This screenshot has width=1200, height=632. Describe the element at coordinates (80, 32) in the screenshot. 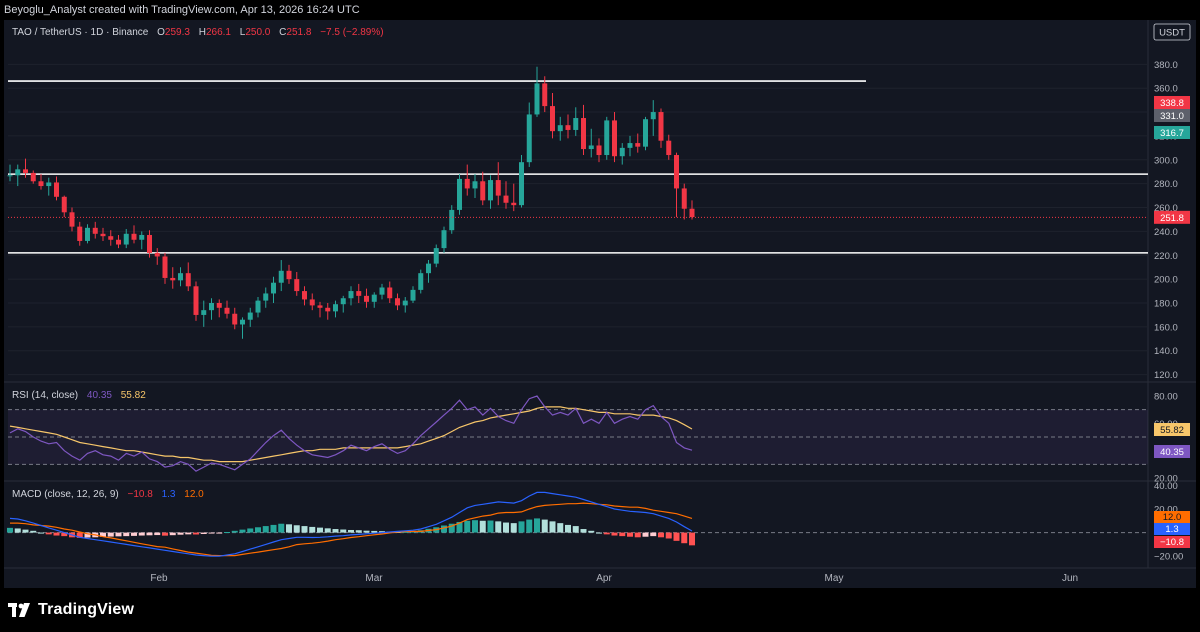

I see `symbol-label: TAO / TetherUS · 1D · Binance` at that location.